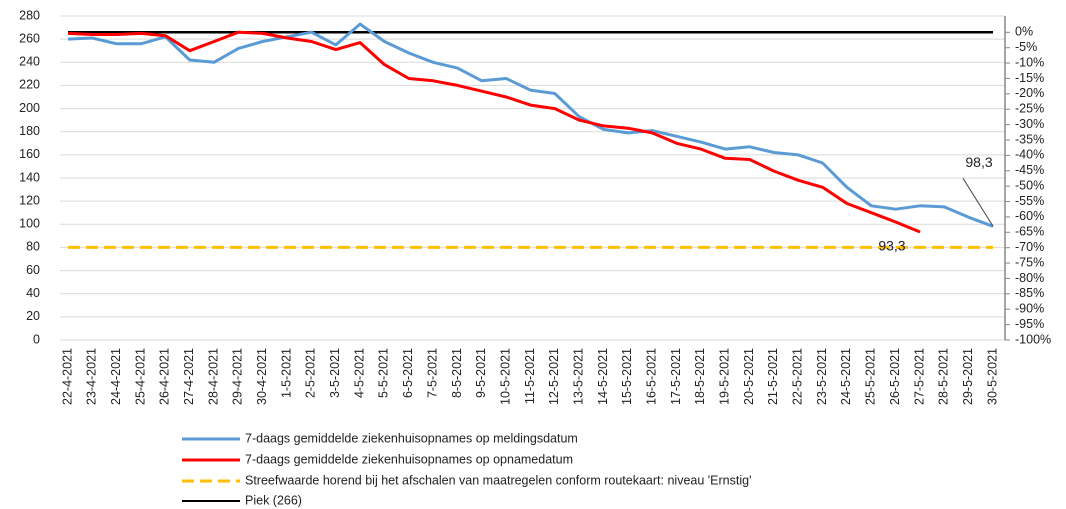  What do you see at coordinates (1029, 124) in the screenshot?
I see `y2-tick-label: -30%` at bounding box center [1029, 124].